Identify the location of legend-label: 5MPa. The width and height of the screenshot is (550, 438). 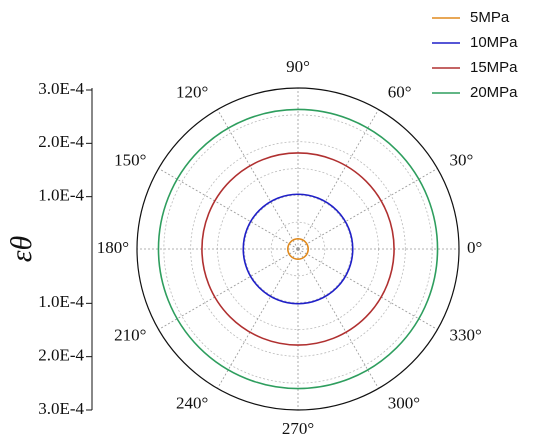
(490, 17).